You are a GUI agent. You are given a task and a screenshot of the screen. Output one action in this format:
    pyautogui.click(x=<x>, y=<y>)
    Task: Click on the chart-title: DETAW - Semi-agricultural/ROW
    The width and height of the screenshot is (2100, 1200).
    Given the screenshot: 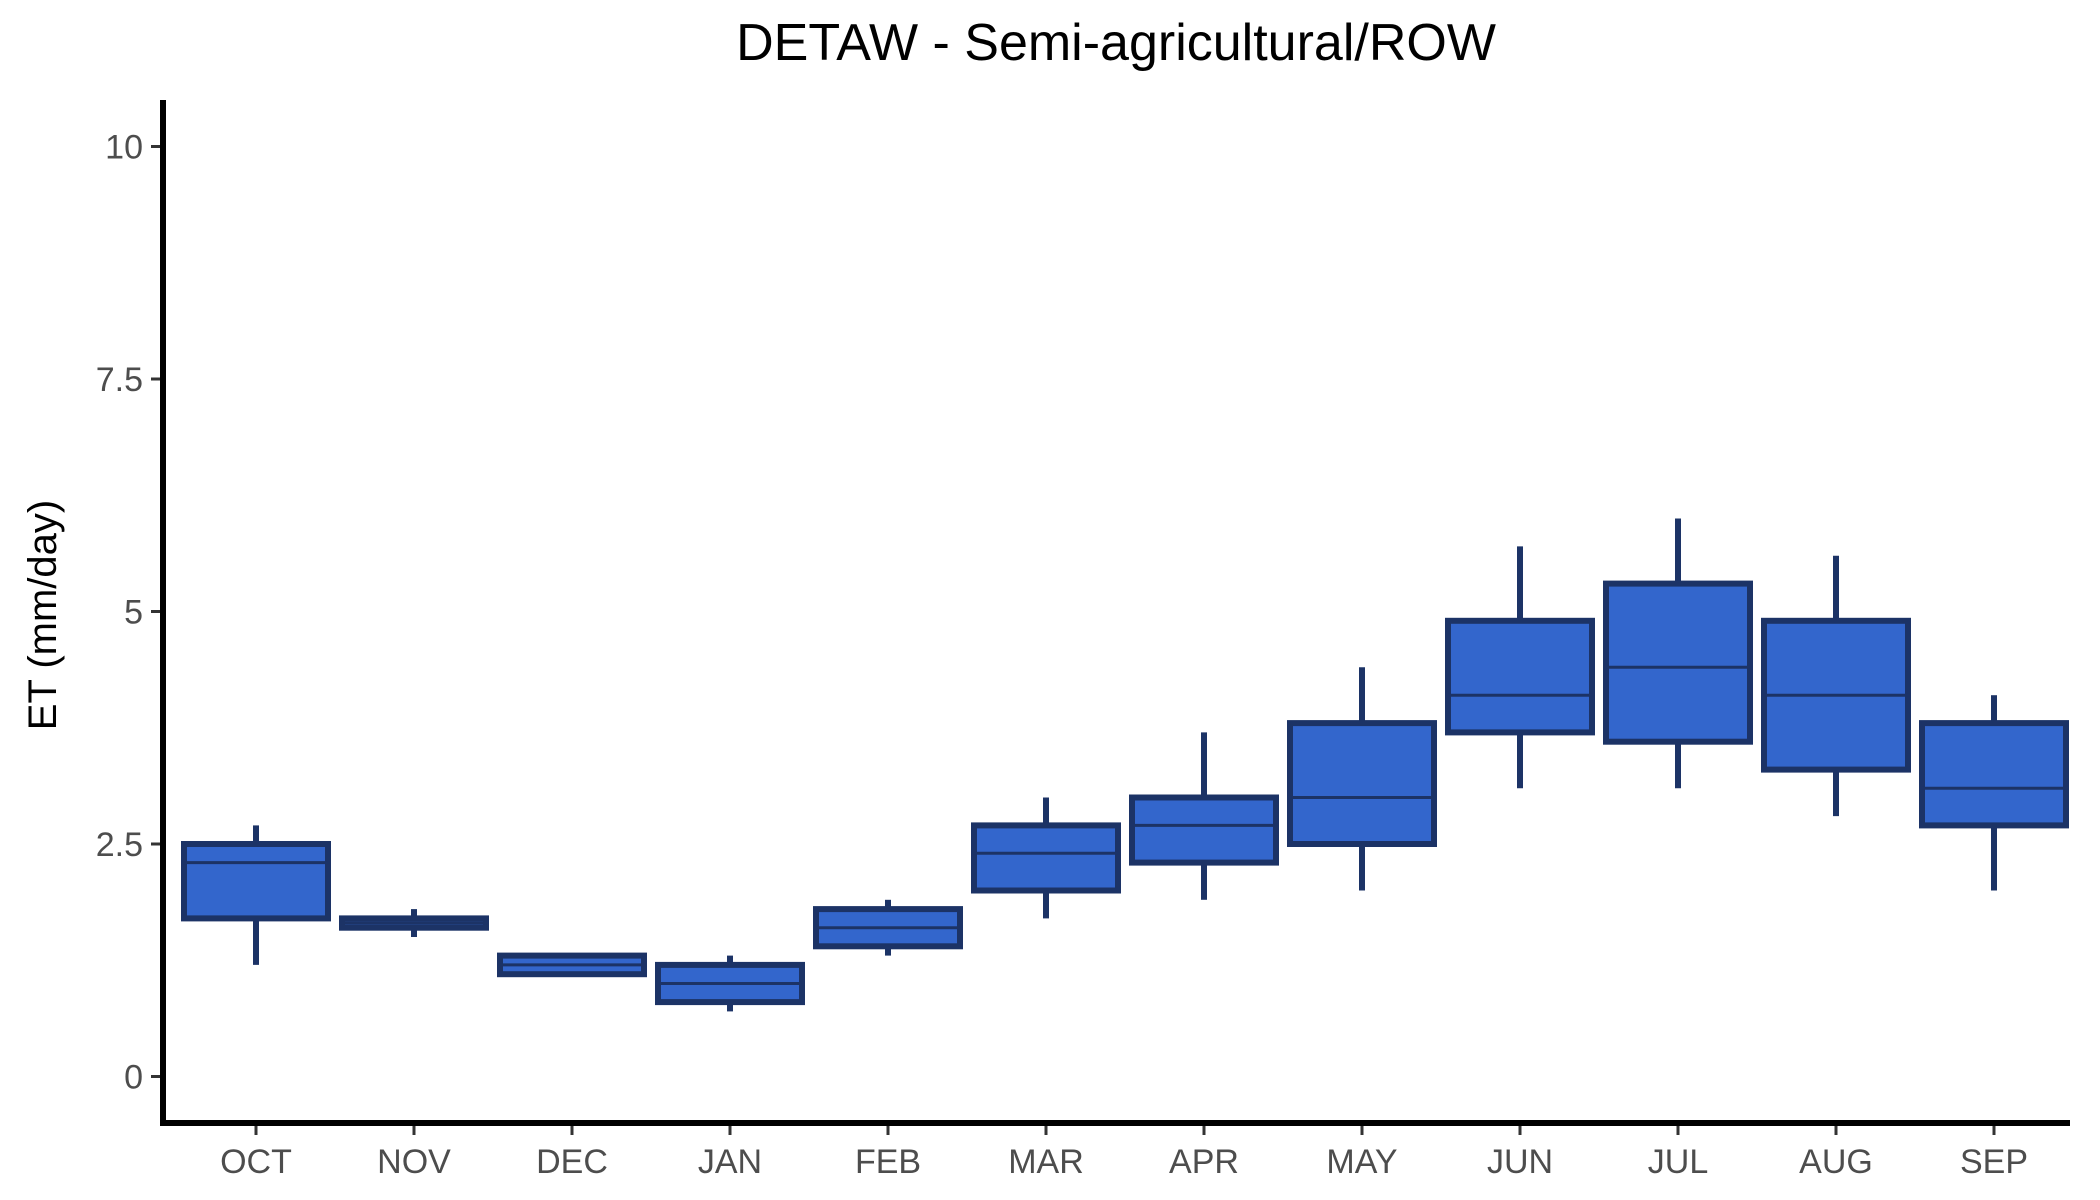 What is the action you would take?
    pyautogui.click(x=1116, y=43)
    